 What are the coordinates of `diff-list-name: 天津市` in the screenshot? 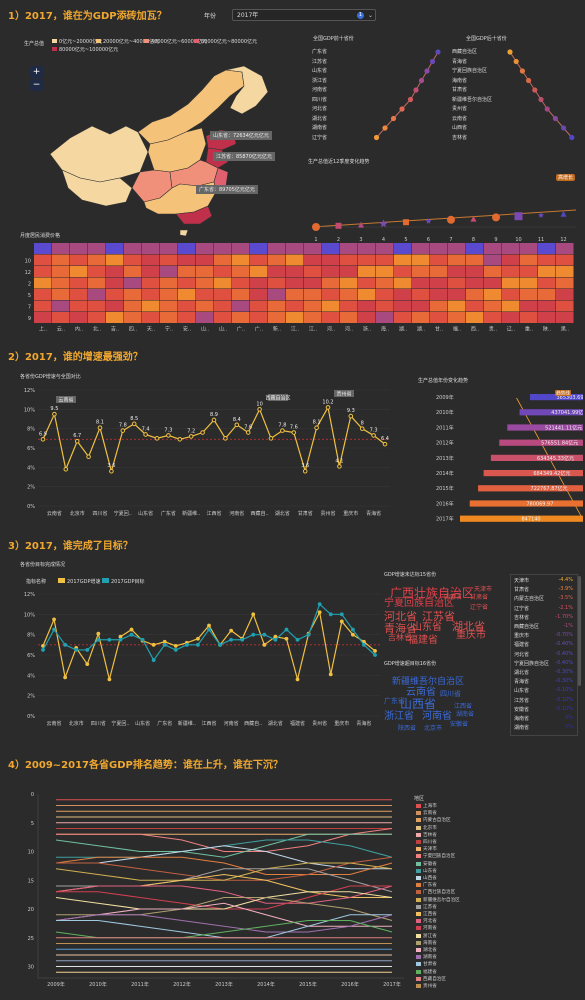 It's located at (522, 581).